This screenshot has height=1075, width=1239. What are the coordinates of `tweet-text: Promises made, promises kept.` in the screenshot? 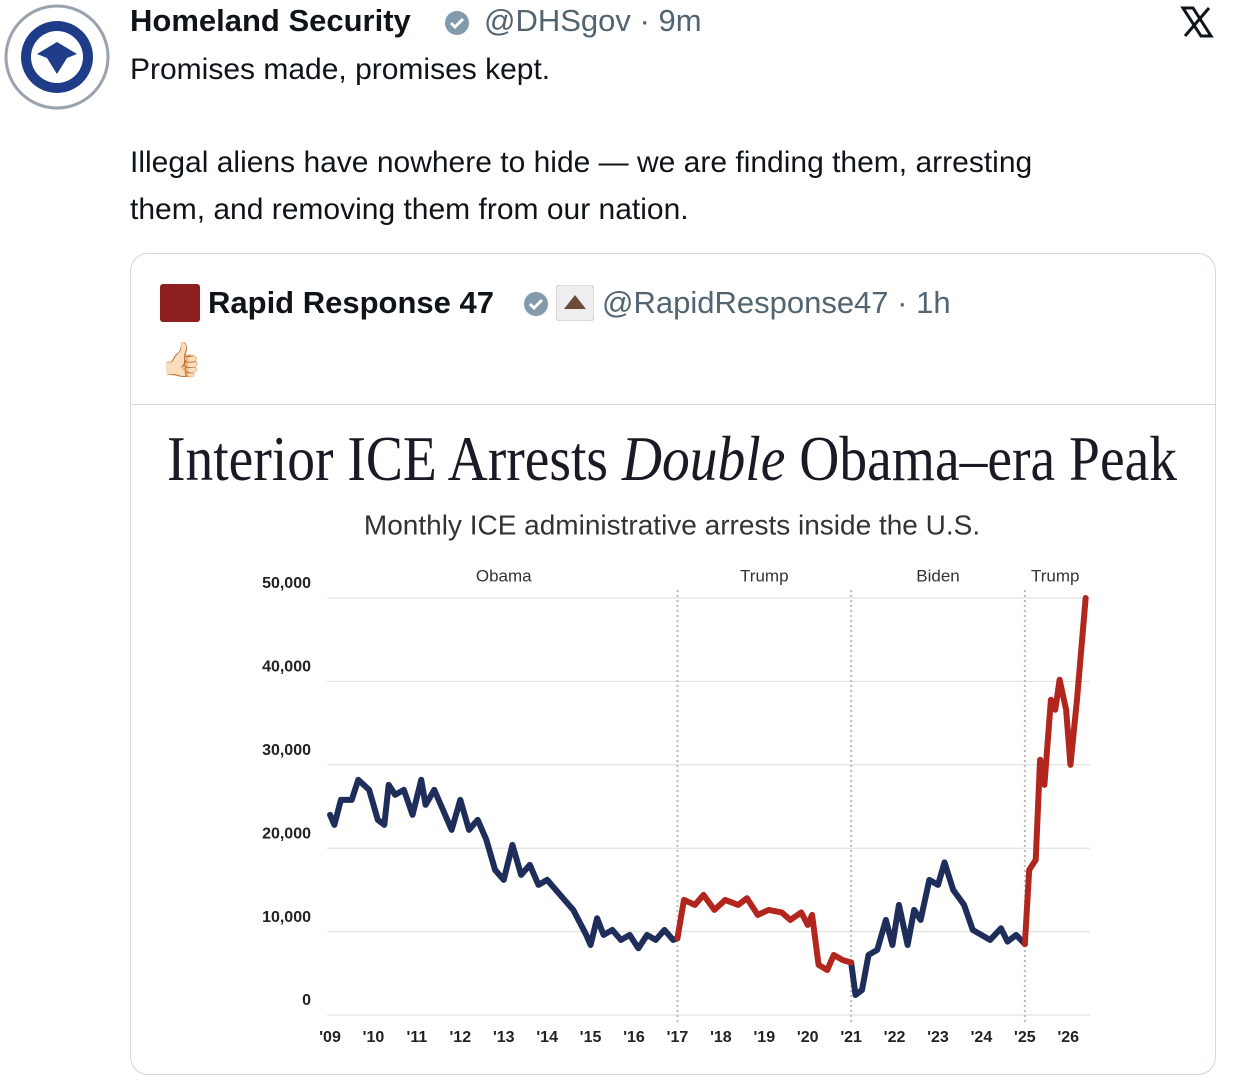 It's located at (340, 69).